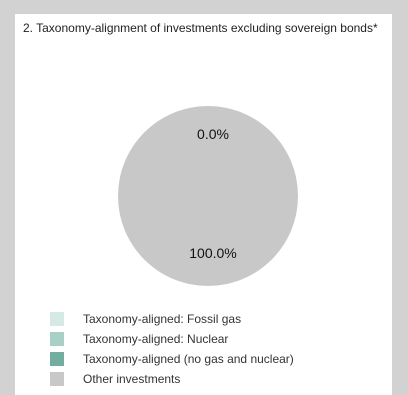 The image size is (408, 395). I want to click on legend-item-other-investments: Other investments, so click(172, 379).